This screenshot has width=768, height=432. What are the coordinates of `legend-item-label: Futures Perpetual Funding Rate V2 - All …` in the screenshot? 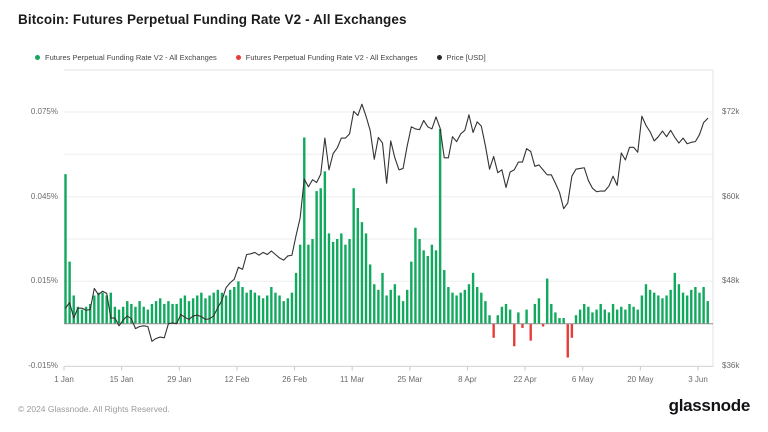 It's located at (131, 57).